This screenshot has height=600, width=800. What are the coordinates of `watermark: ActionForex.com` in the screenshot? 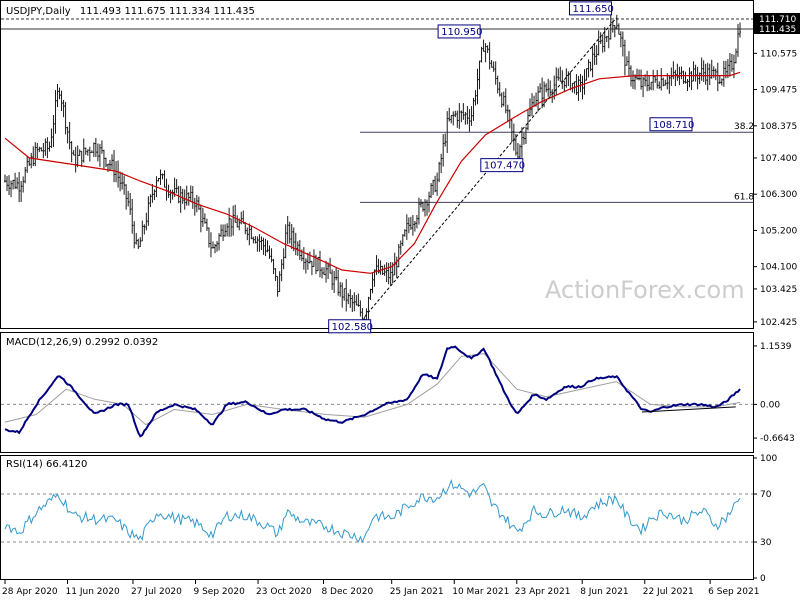 It's located at (645, 290).